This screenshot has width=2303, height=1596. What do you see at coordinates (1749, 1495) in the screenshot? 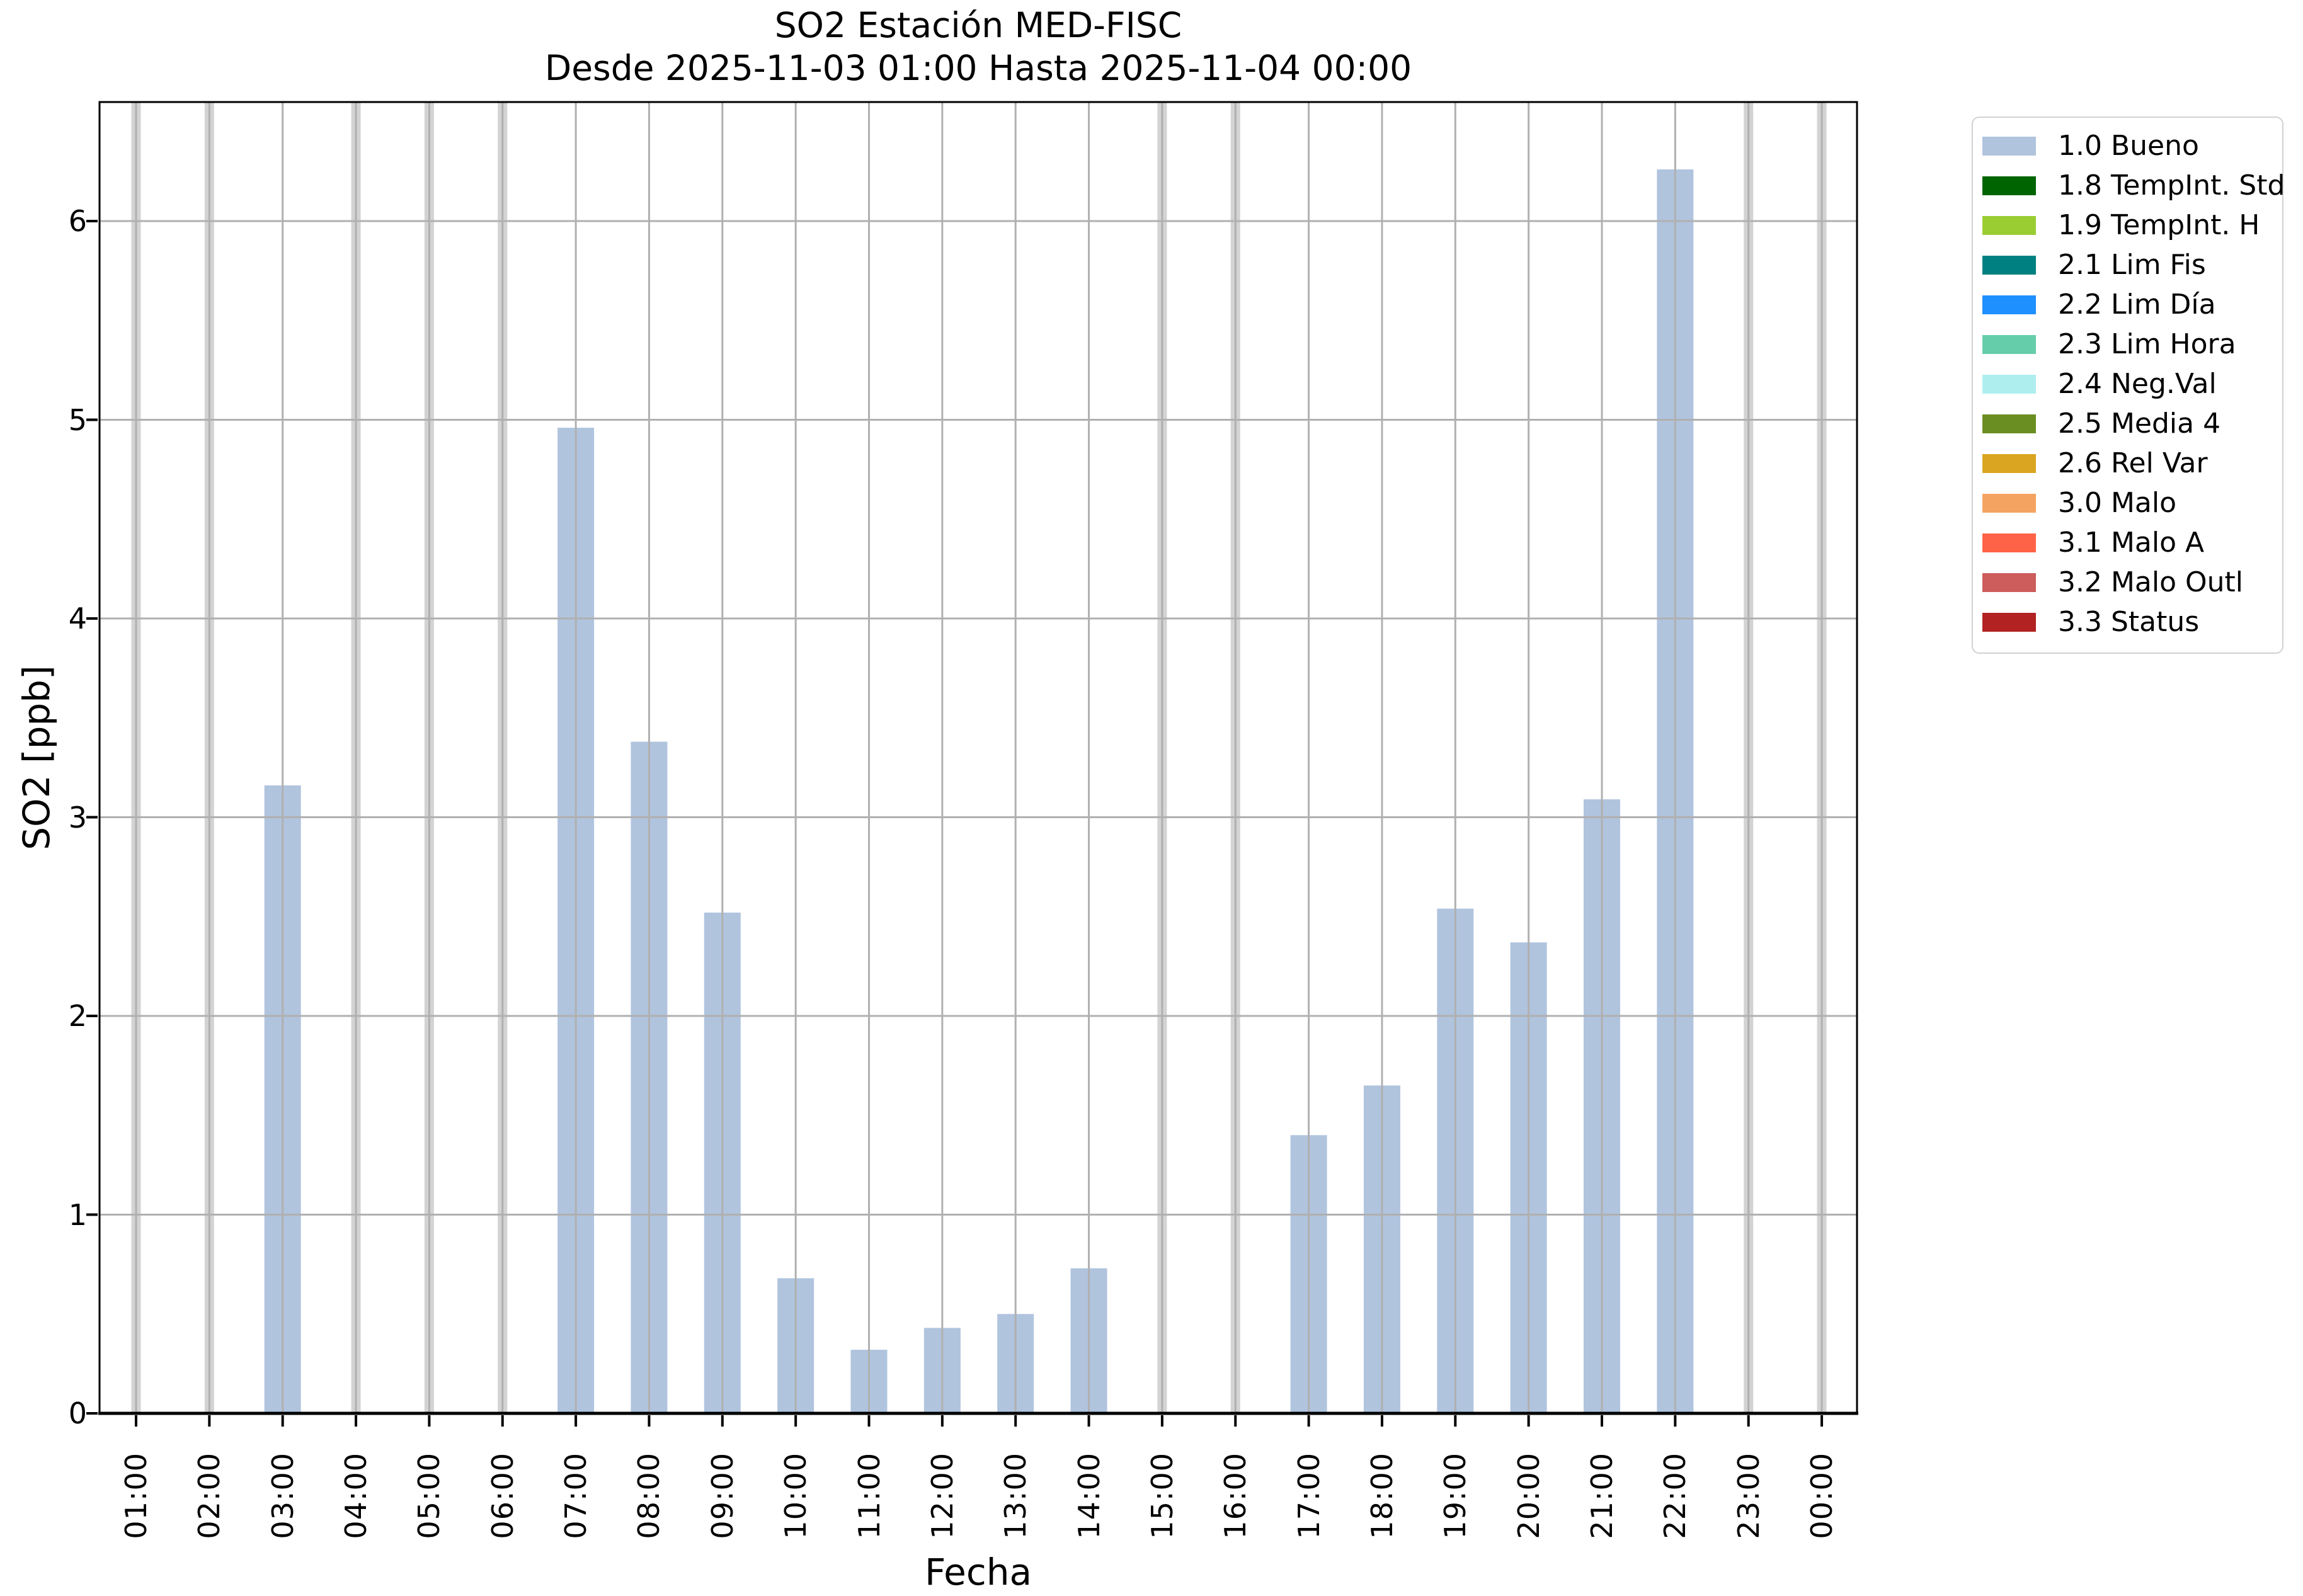
I see `x-tick-label-23:00: 23:00` at bounding box center [1749, 1495].